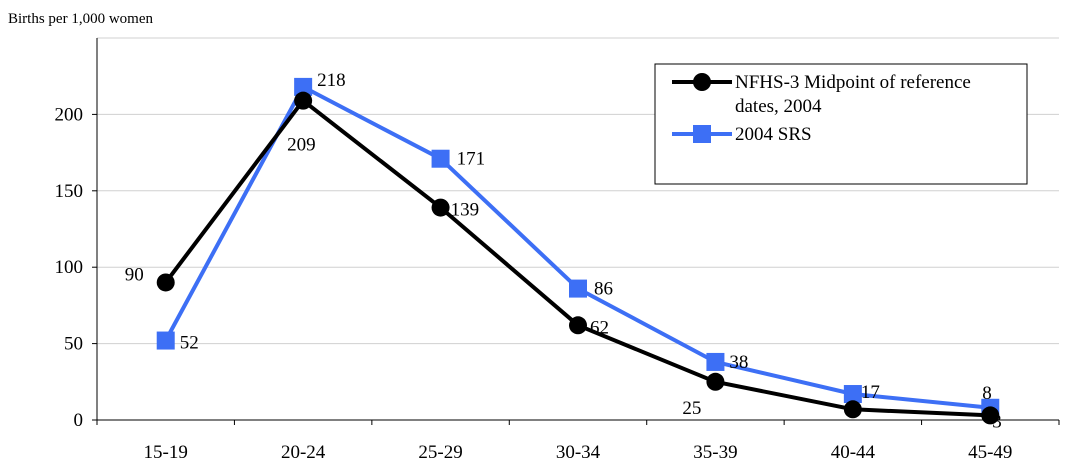 The image size is (1078, 470). What do you see at coordinates (301, 145) in the screenshot?
I see `nfhs3-data-label: 209` at bounding box center [301, 145].